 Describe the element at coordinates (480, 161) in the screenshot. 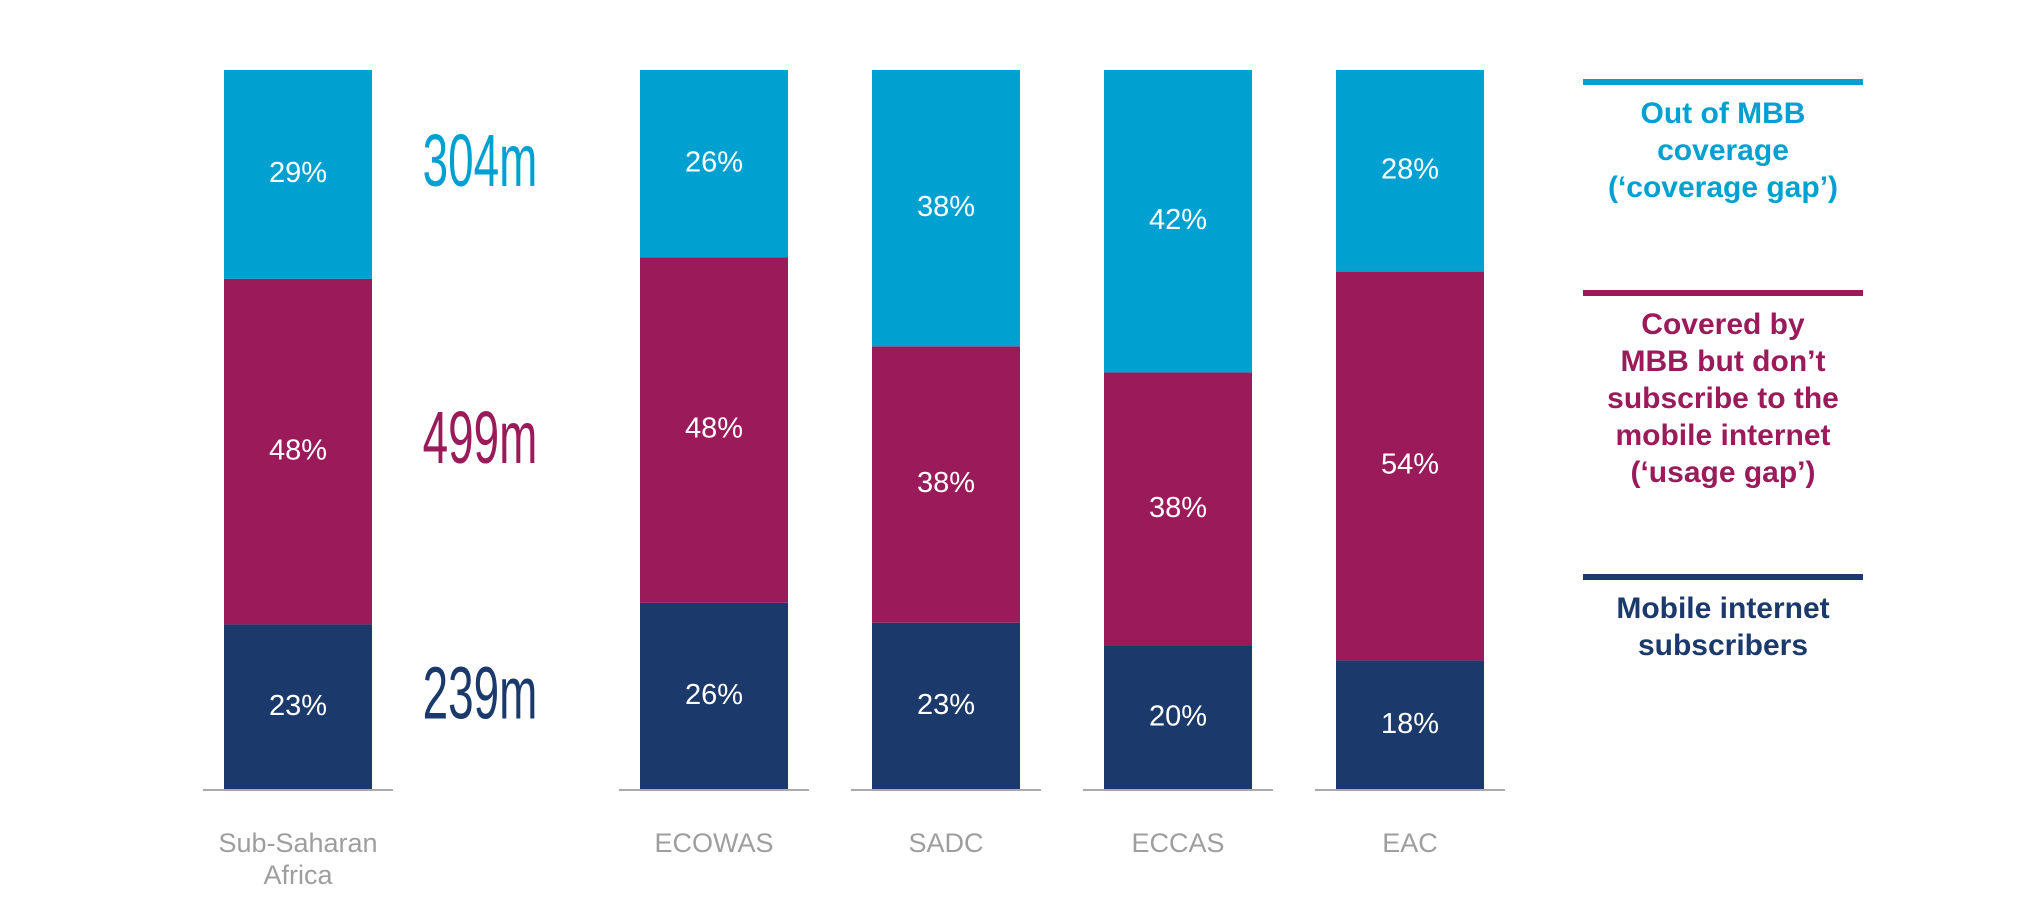

I see `absolute-total-label: 304m` at that location.